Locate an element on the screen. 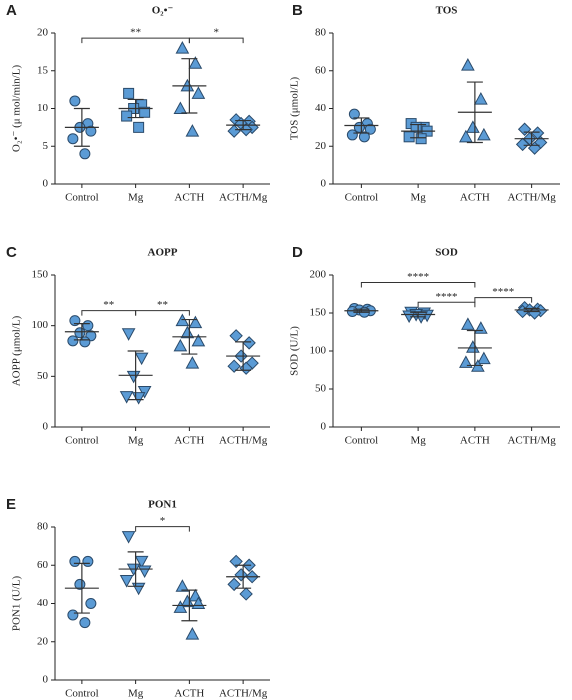 The image size is (572, 700). panel-title: TOS is located at coordinates (447, 11).